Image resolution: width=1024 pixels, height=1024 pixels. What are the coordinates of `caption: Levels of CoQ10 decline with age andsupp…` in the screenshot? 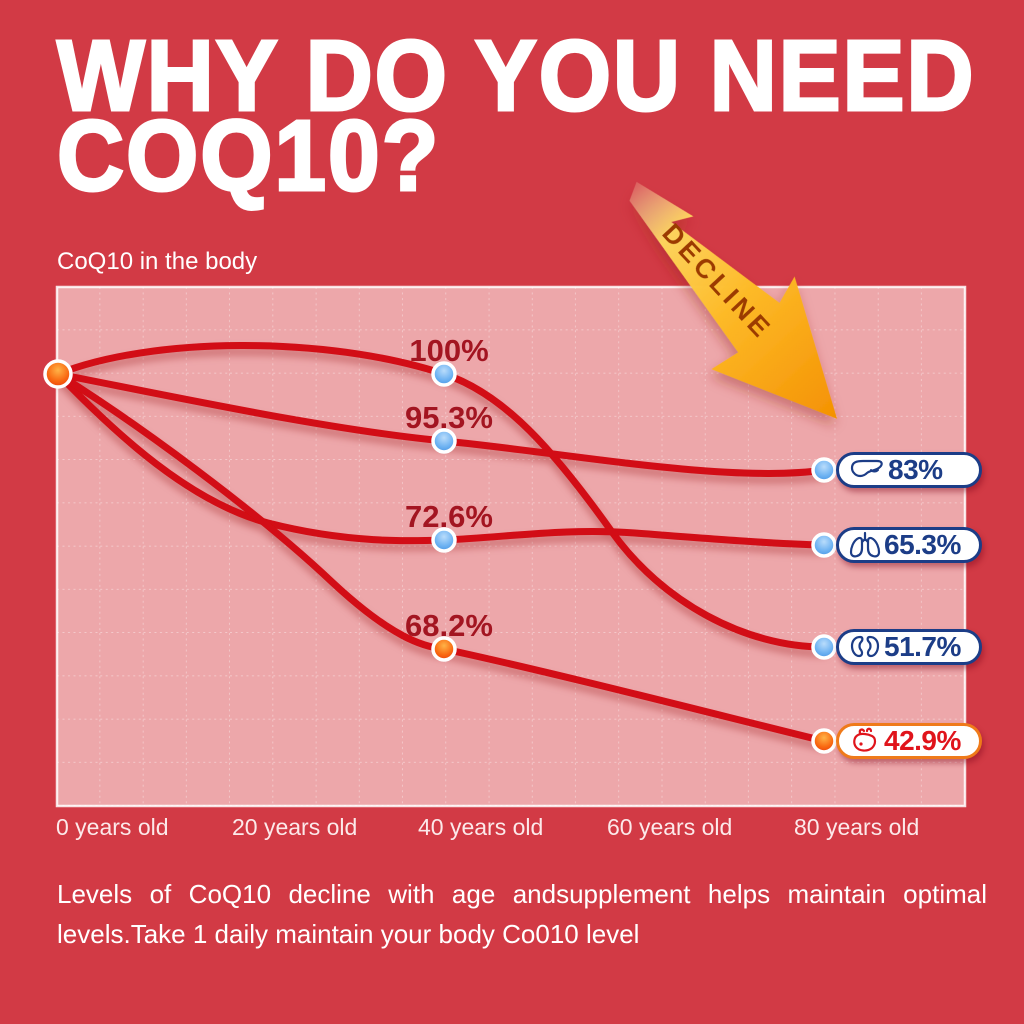 It's located at (522, 914).